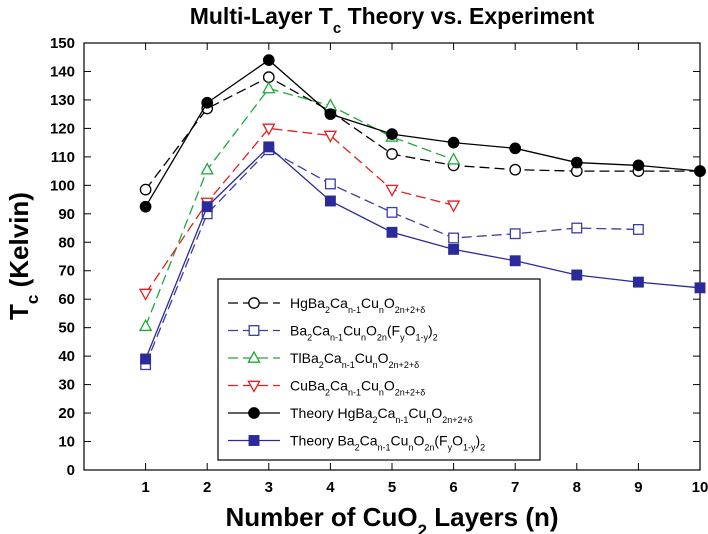  I want to click on legend-entry: CuBa2Can-1CunO2n+2+δ, so click(326, 388).